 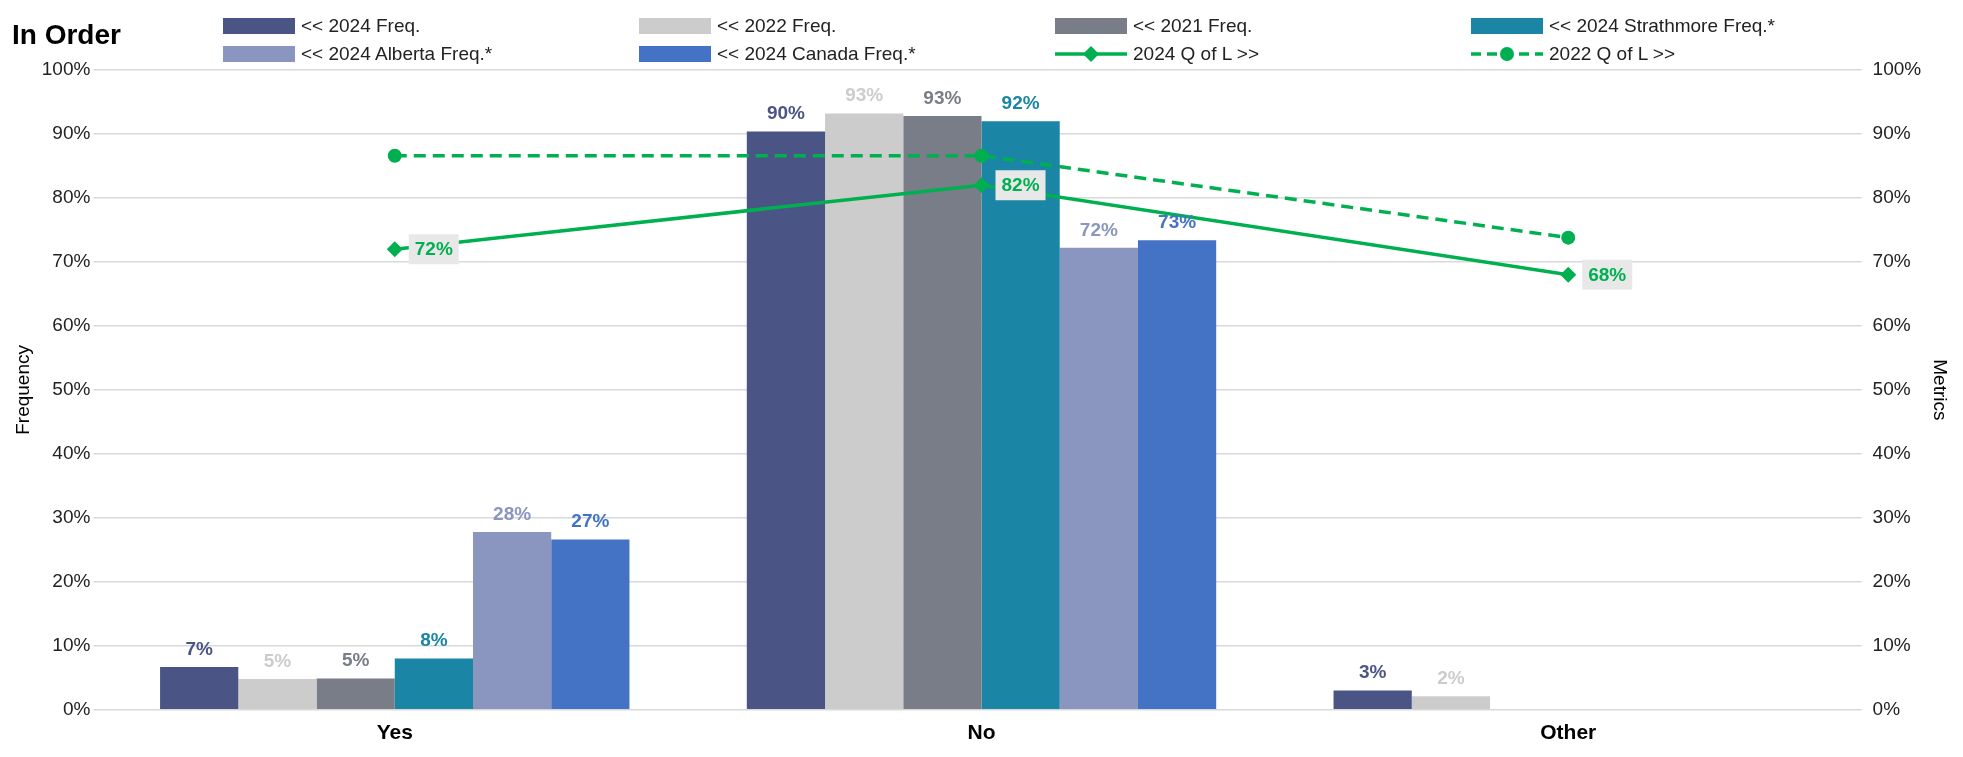 What do you see at coordinates (1891, 389) in the screenshot?
I see `y2-tick-label: 50%` at bounding box center [1891, 389].